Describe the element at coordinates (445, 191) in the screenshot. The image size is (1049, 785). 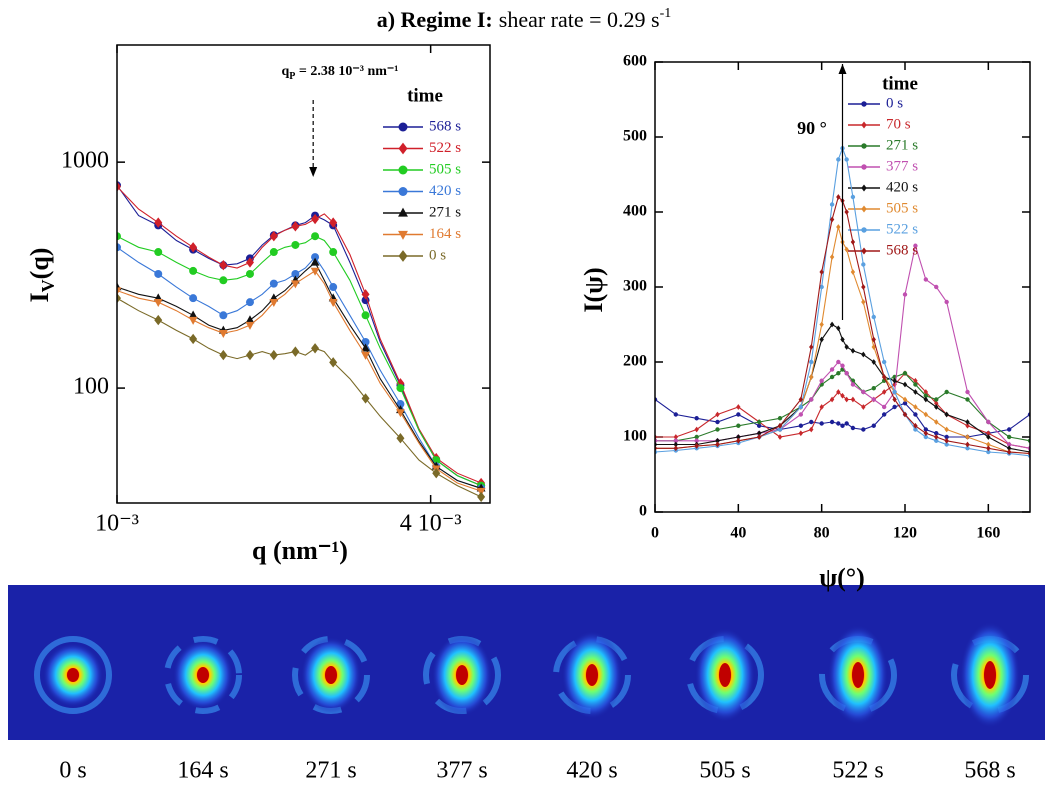
I see `legend-label: 420 s` at that location.